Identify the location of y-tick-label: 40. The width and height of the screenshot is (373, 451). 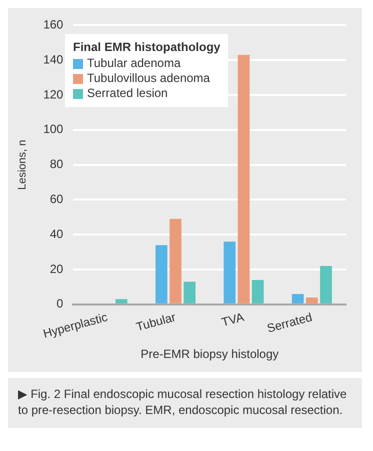
(57, 233).